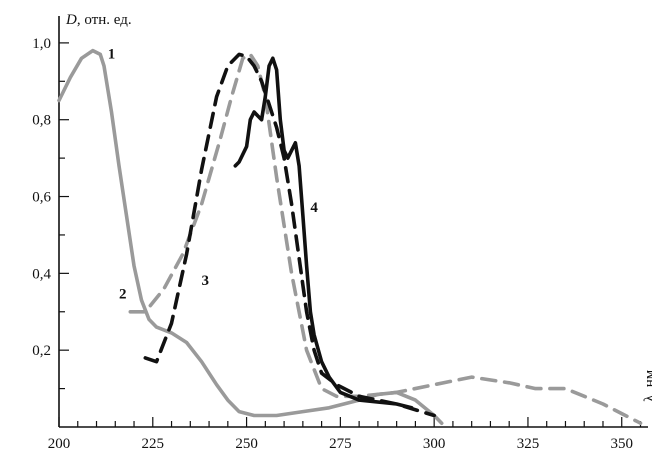 The height and width of the screenshot is (470, 652). What do you see at coordinates (434, 444) in the screenshot?
I see `x-tick-label: 300` at bounding box center [434, 444].